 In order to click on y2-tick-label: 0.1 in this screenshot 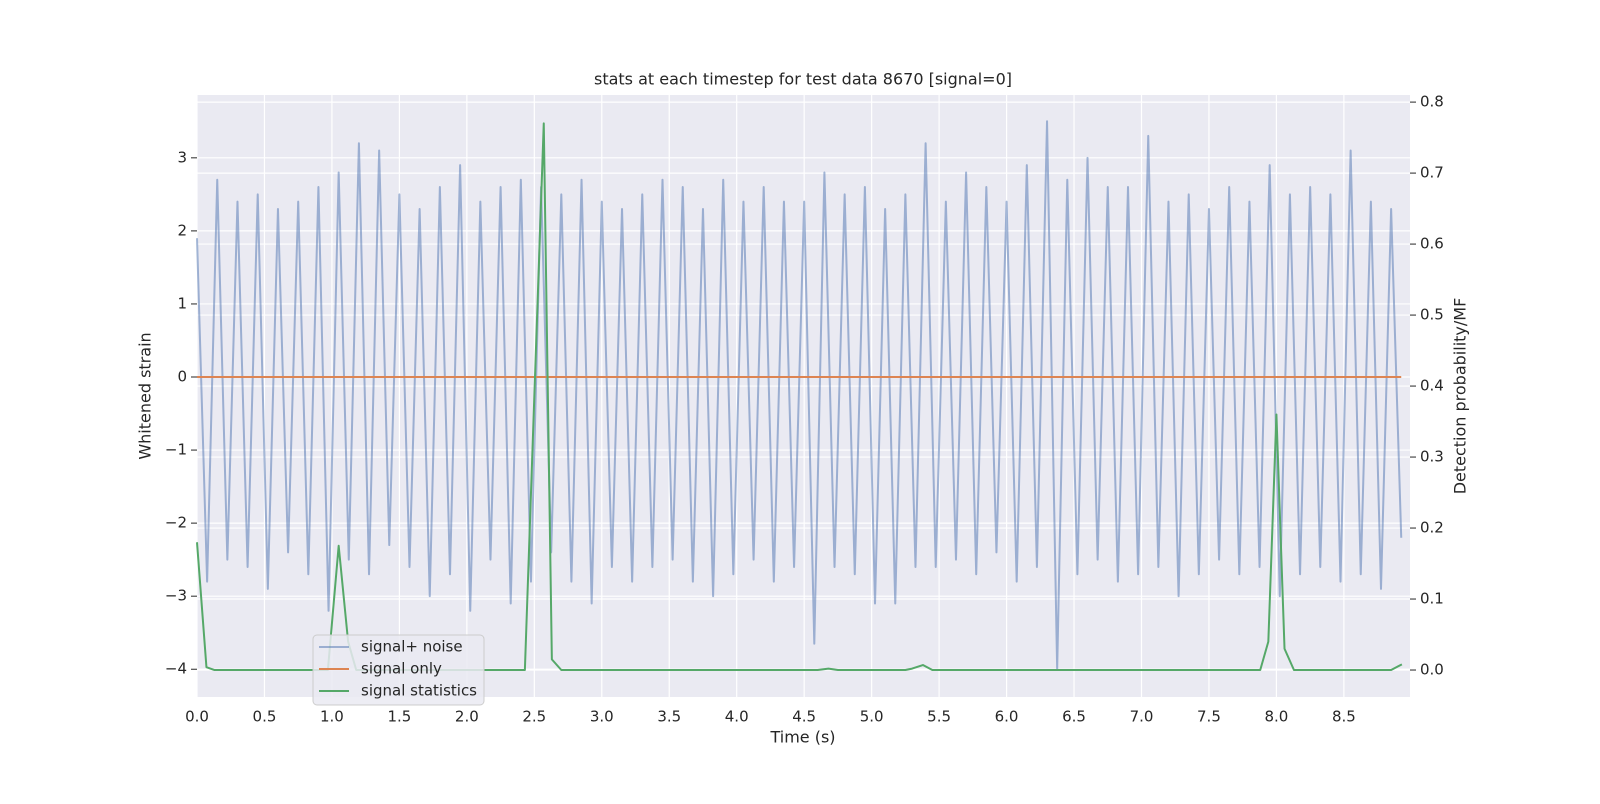, I will do `click(1432, 599)`.